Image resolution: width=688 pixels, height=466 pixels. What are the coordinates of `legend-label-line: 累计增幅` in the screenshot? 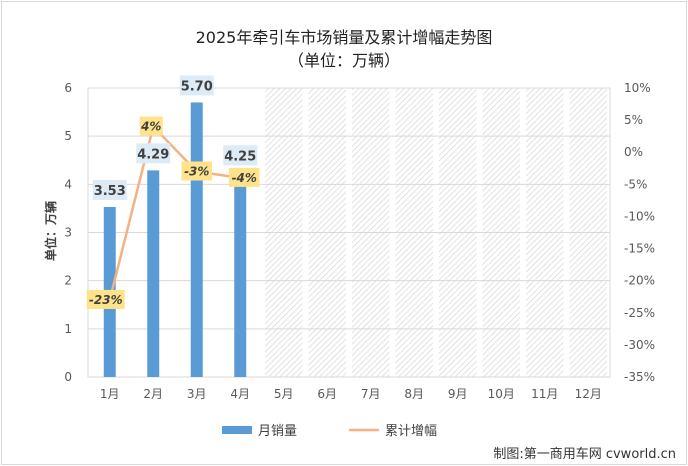 It's located at (411, 431).